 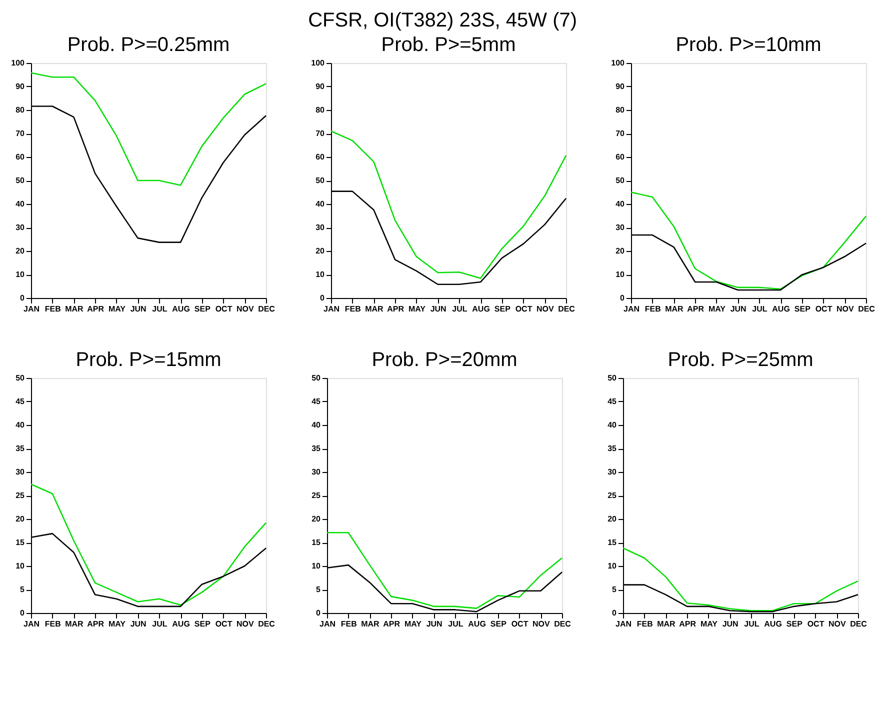 I want to click on chart-title: Prob. P>=15mm, so click(x=149, y=360).